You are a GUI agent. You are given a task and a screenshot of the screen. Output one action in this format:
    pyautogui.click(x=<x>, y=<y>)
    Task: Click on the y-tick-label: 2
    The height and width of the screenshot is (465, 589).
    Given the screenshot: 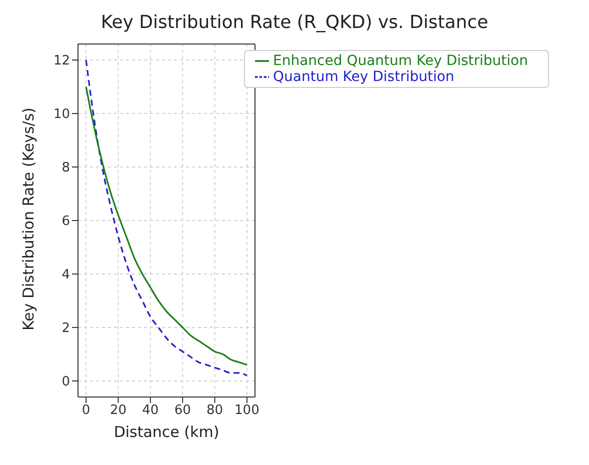 What is the action you would take?
    pyautogui.click(x=66, y=328)
    